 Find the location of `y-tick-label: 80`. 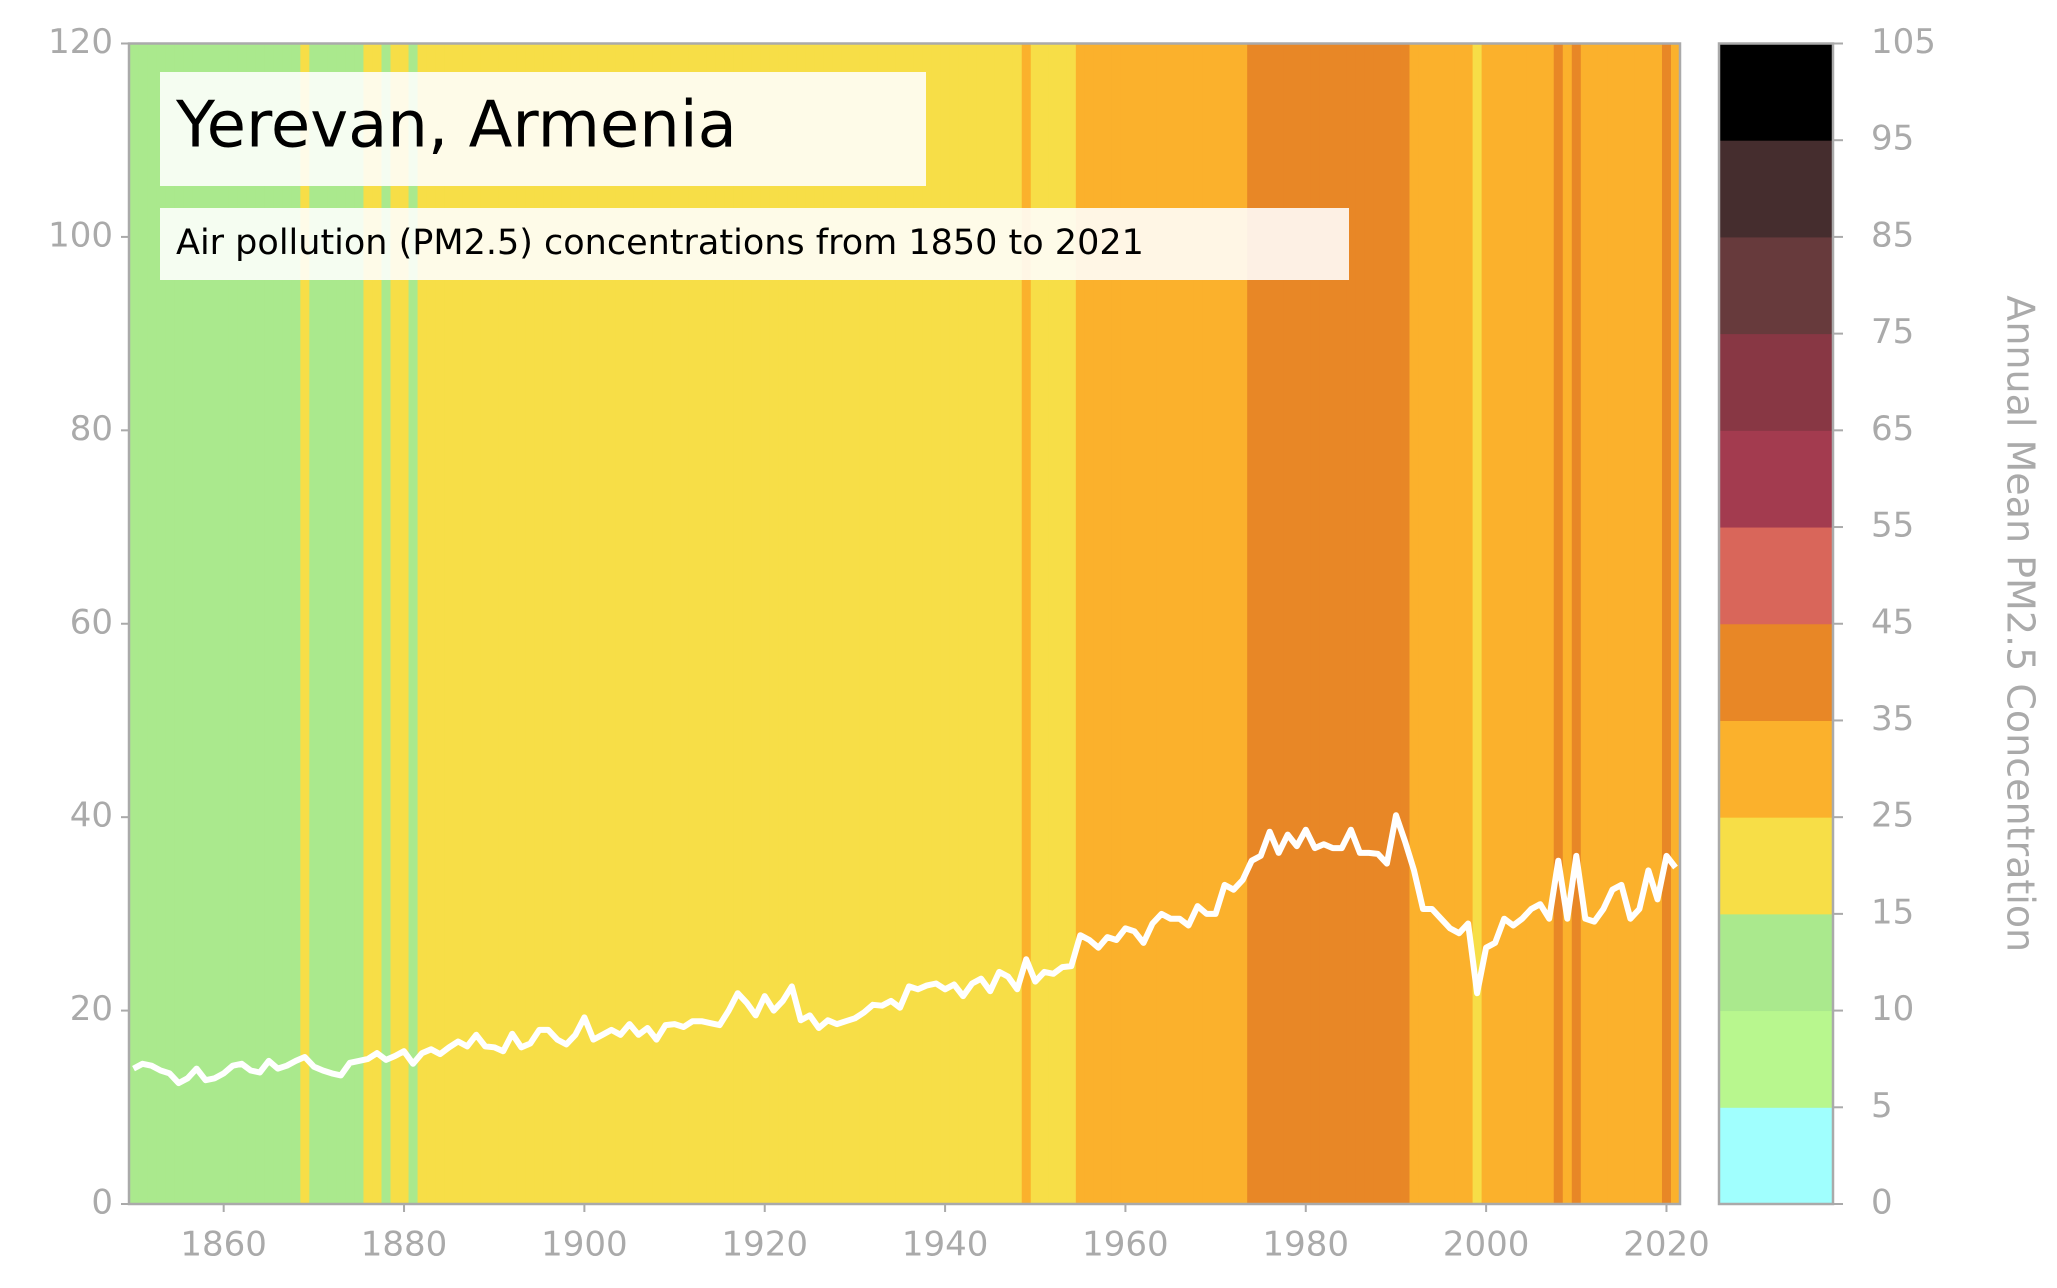

y-tick-label: 80 is located at coordinates (91, 429).